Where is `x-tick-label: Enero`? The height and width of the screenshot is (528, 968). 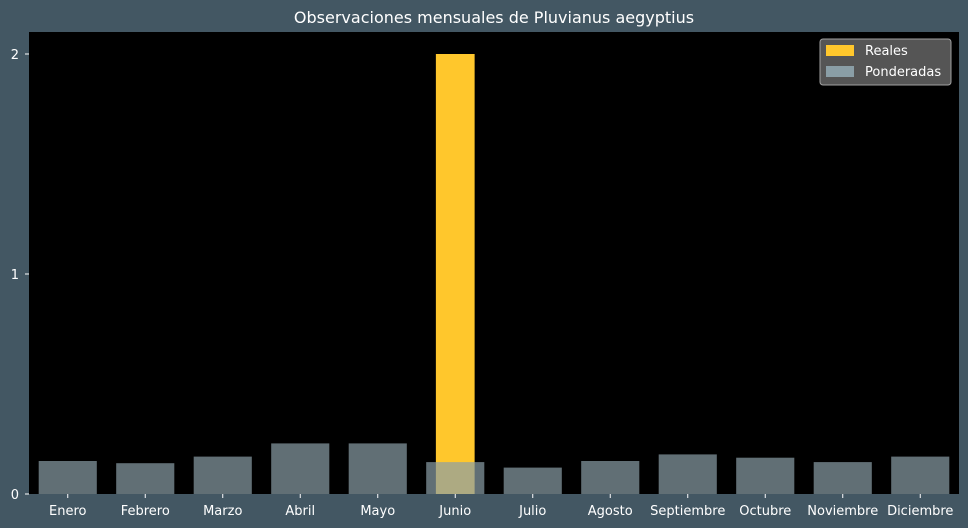
x-tick-label: Enero is located at coordinates (68, 511).